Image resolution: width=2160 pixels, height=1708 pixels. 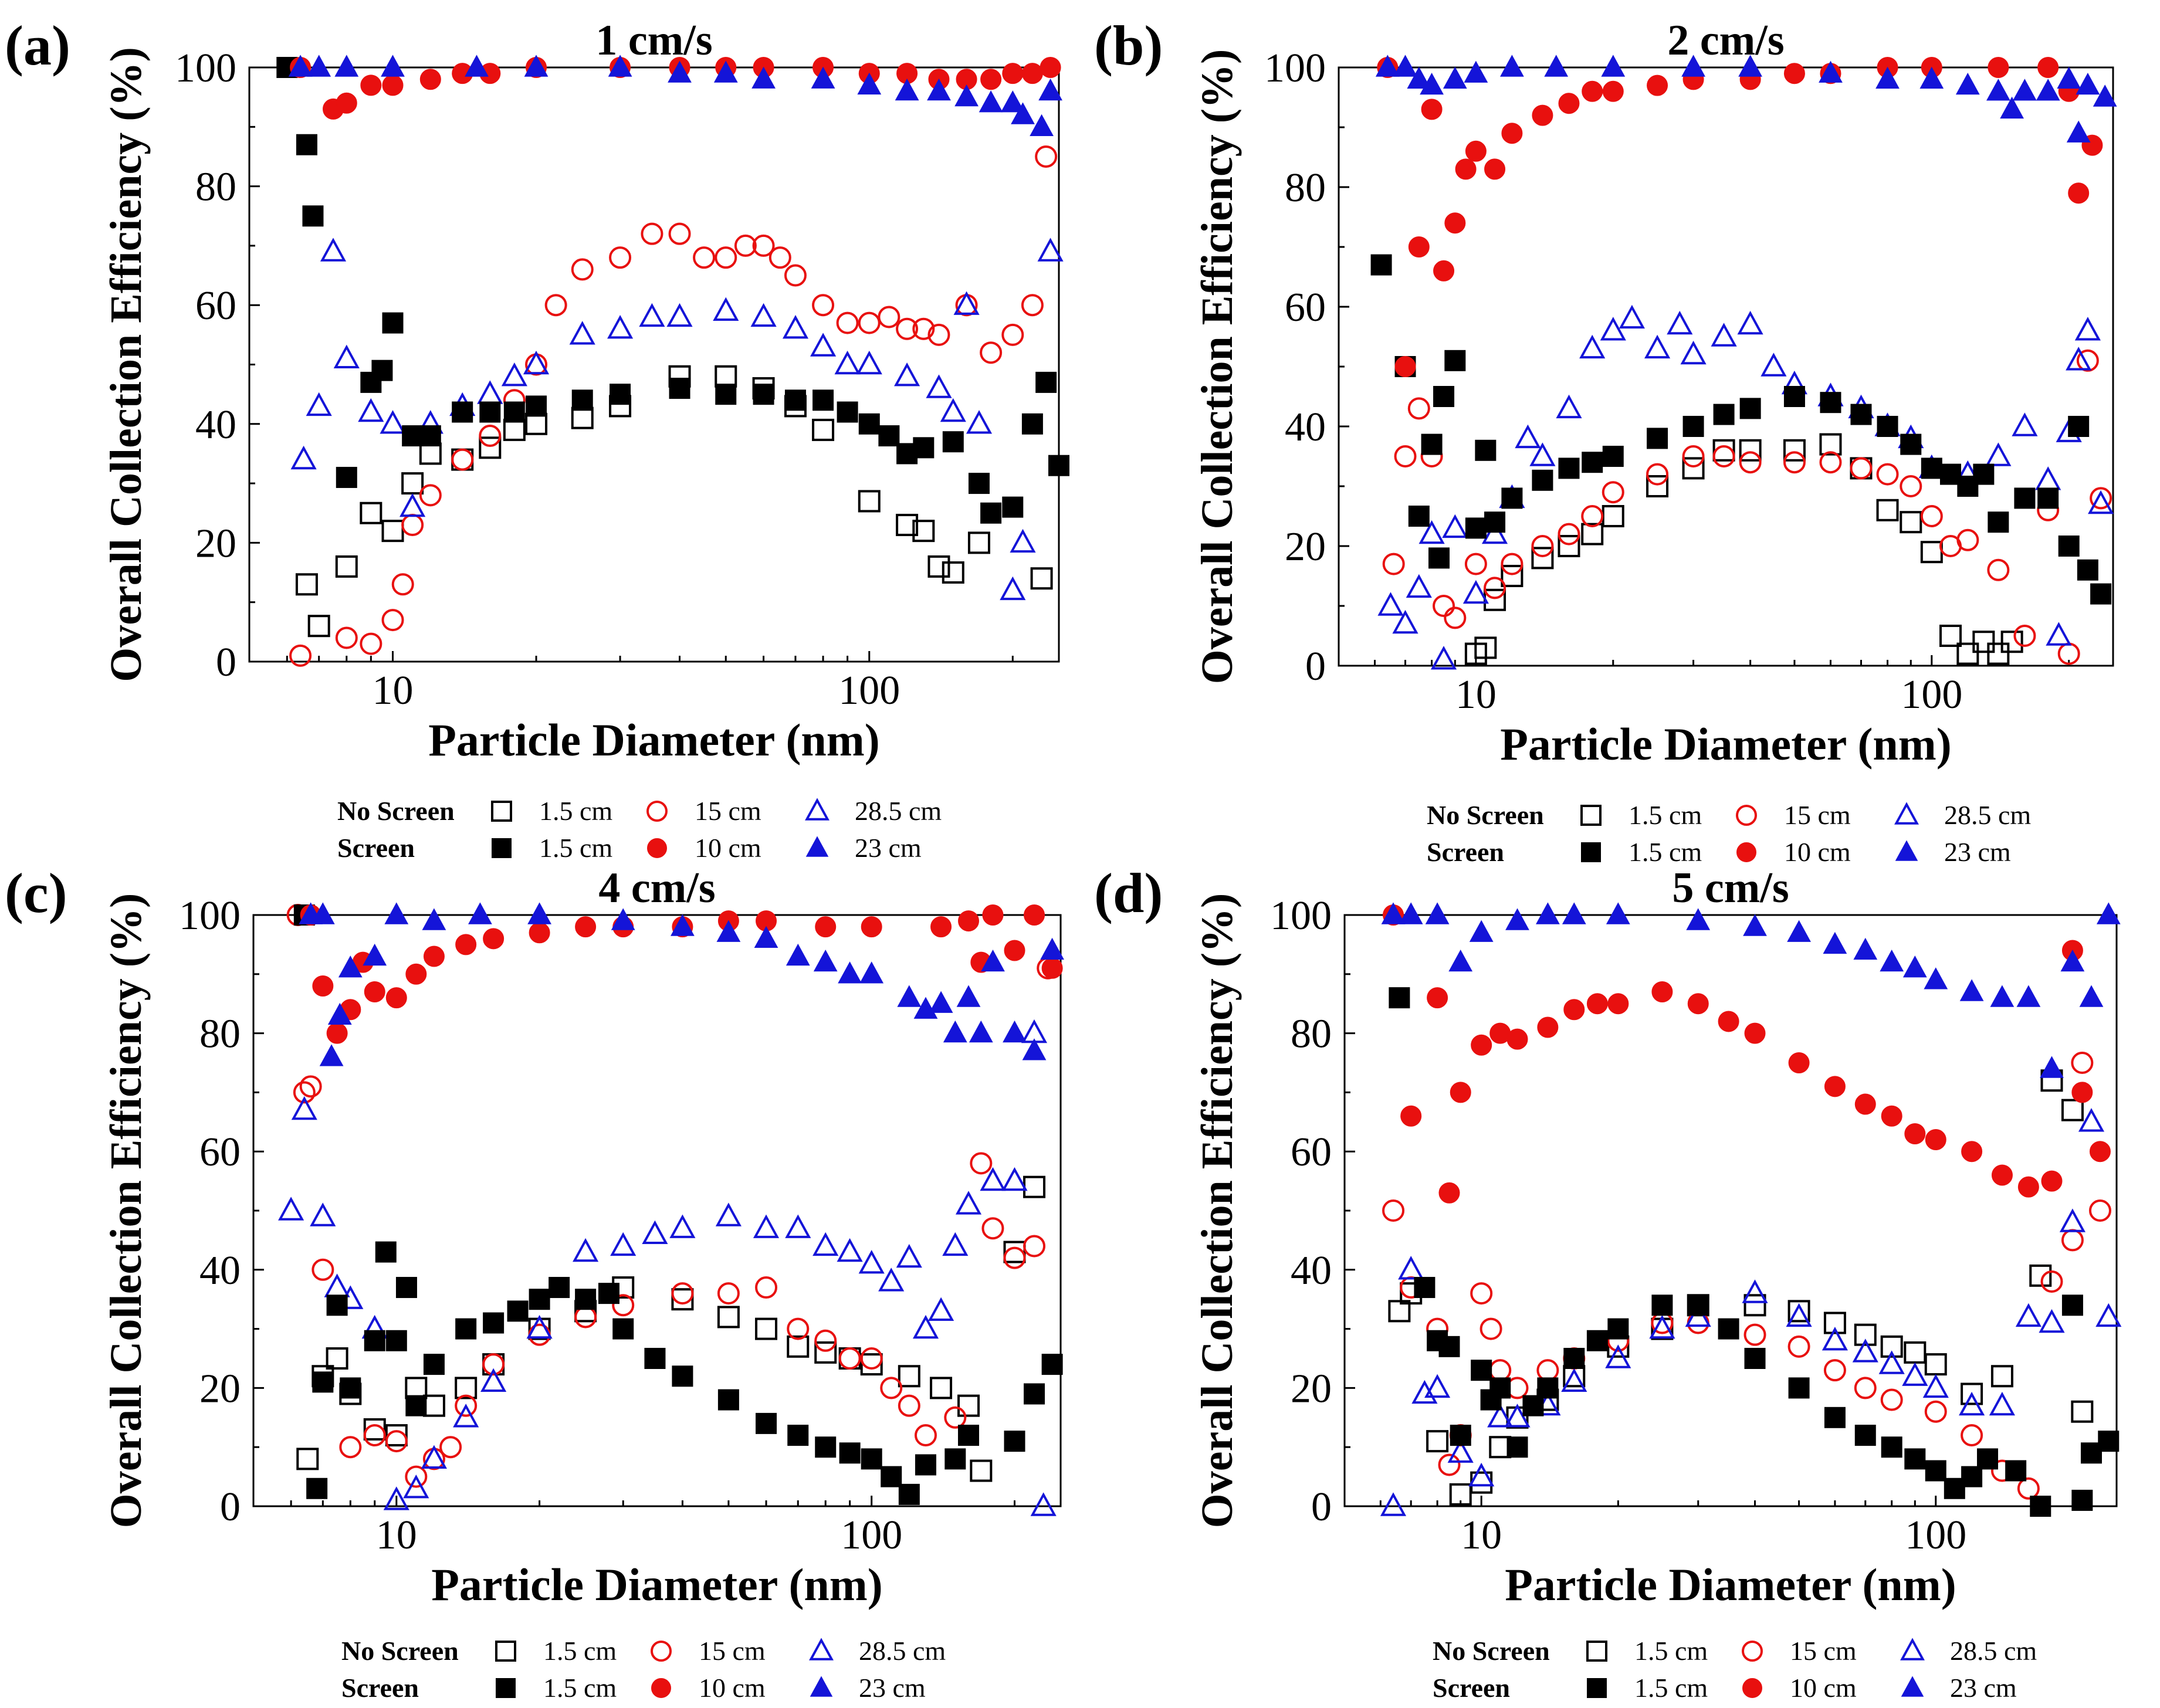 What do you see at coordinates (1671, 1688) in the screenshot?
I see `legend-entry-label: 1.5 cm` at bounding box center [1671, 1688].